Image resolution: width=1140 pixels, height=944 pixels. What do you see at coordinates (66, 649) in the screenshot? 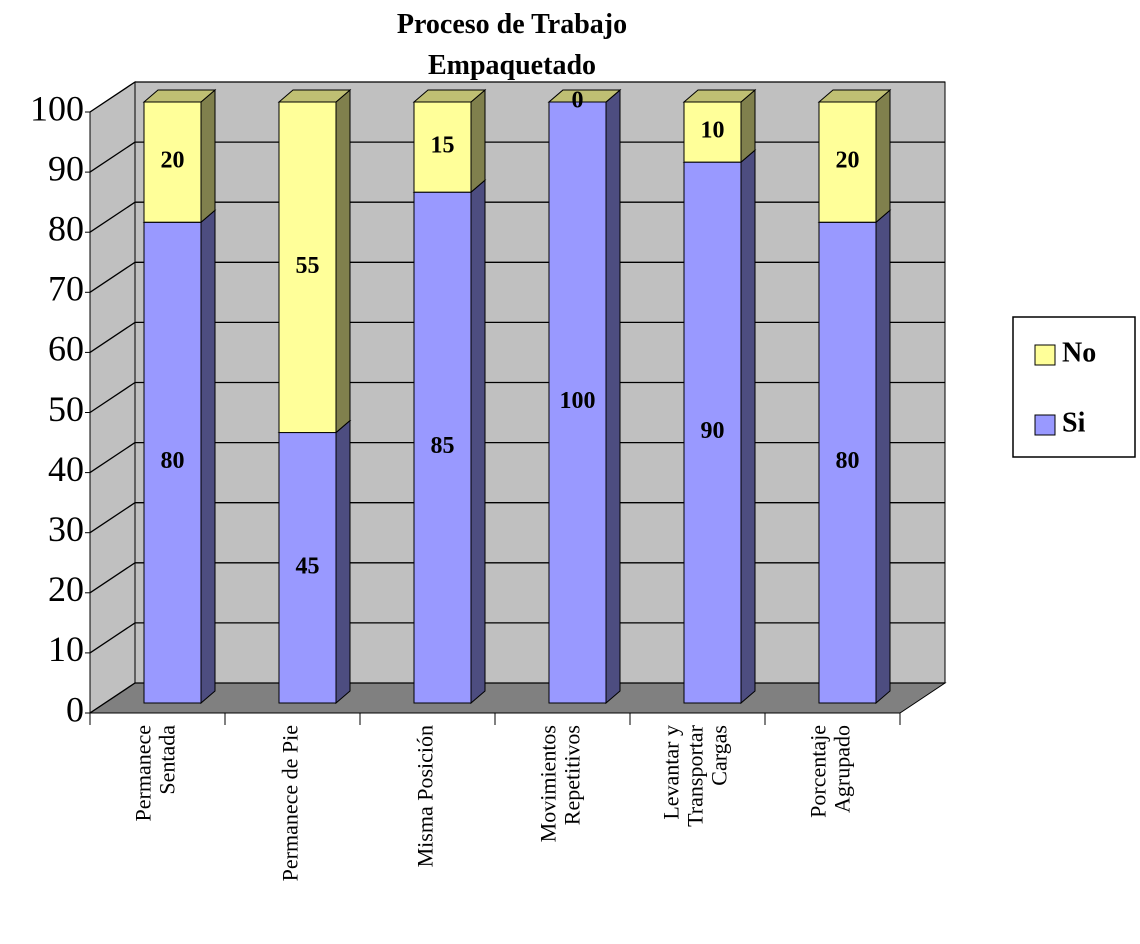
I see `y-tick-label: 10` at bounding box center [66, 649].